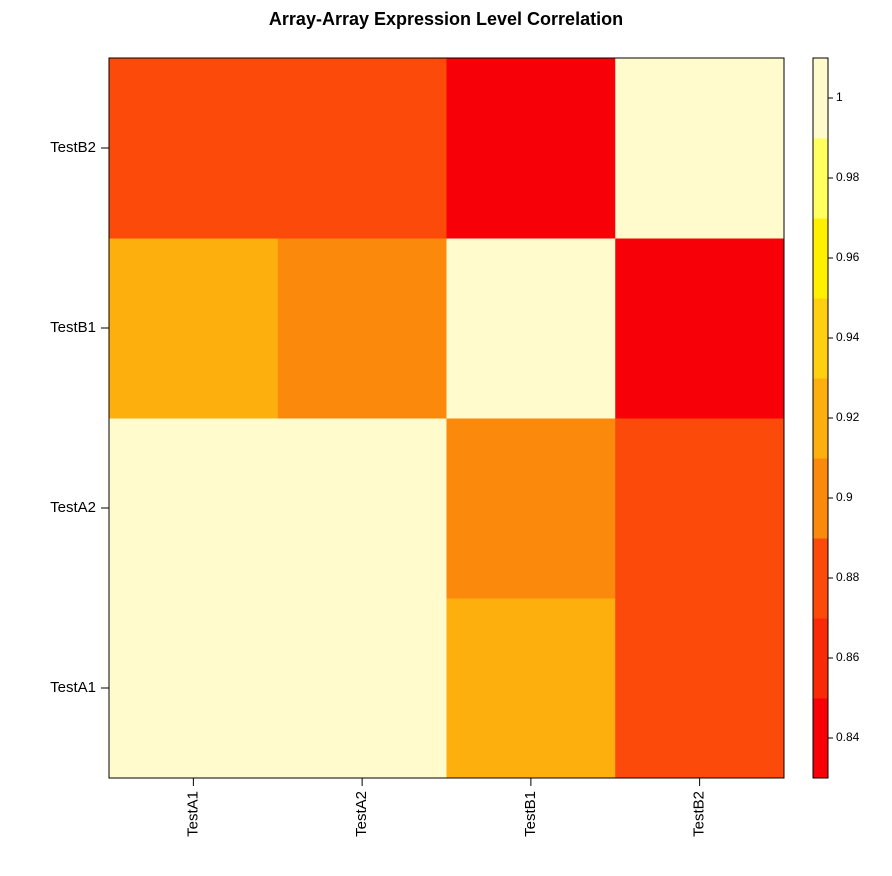 The image size is (892, 876). I want to click on colorbar-tick-label: 0.92, so click(848, 417).